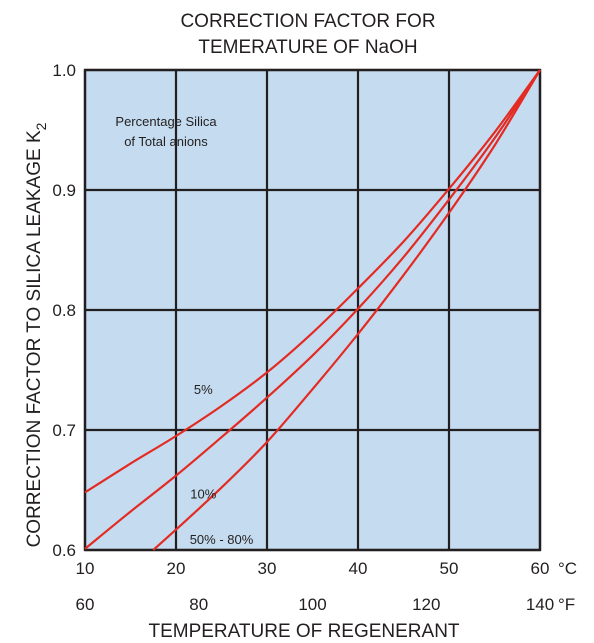 This screenshot has width=594, height=643. What do you see at coordinates (222, 539) in the screenshot?
I see `series-label-3: 50% - 80%` at bounding box center [222, 539].